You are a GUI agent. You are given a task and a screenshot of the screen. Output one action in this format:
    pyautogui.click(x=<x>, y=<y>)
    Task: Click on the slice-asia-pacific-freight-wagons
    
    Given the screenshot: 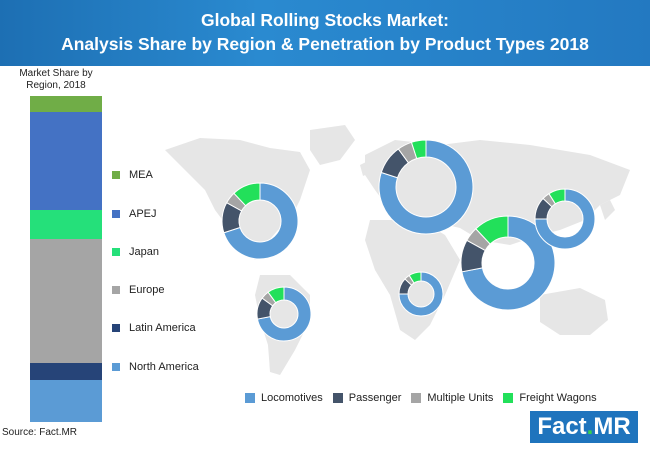 What is the action you would take?
    pyautogui.click(x=492, y=230)
    